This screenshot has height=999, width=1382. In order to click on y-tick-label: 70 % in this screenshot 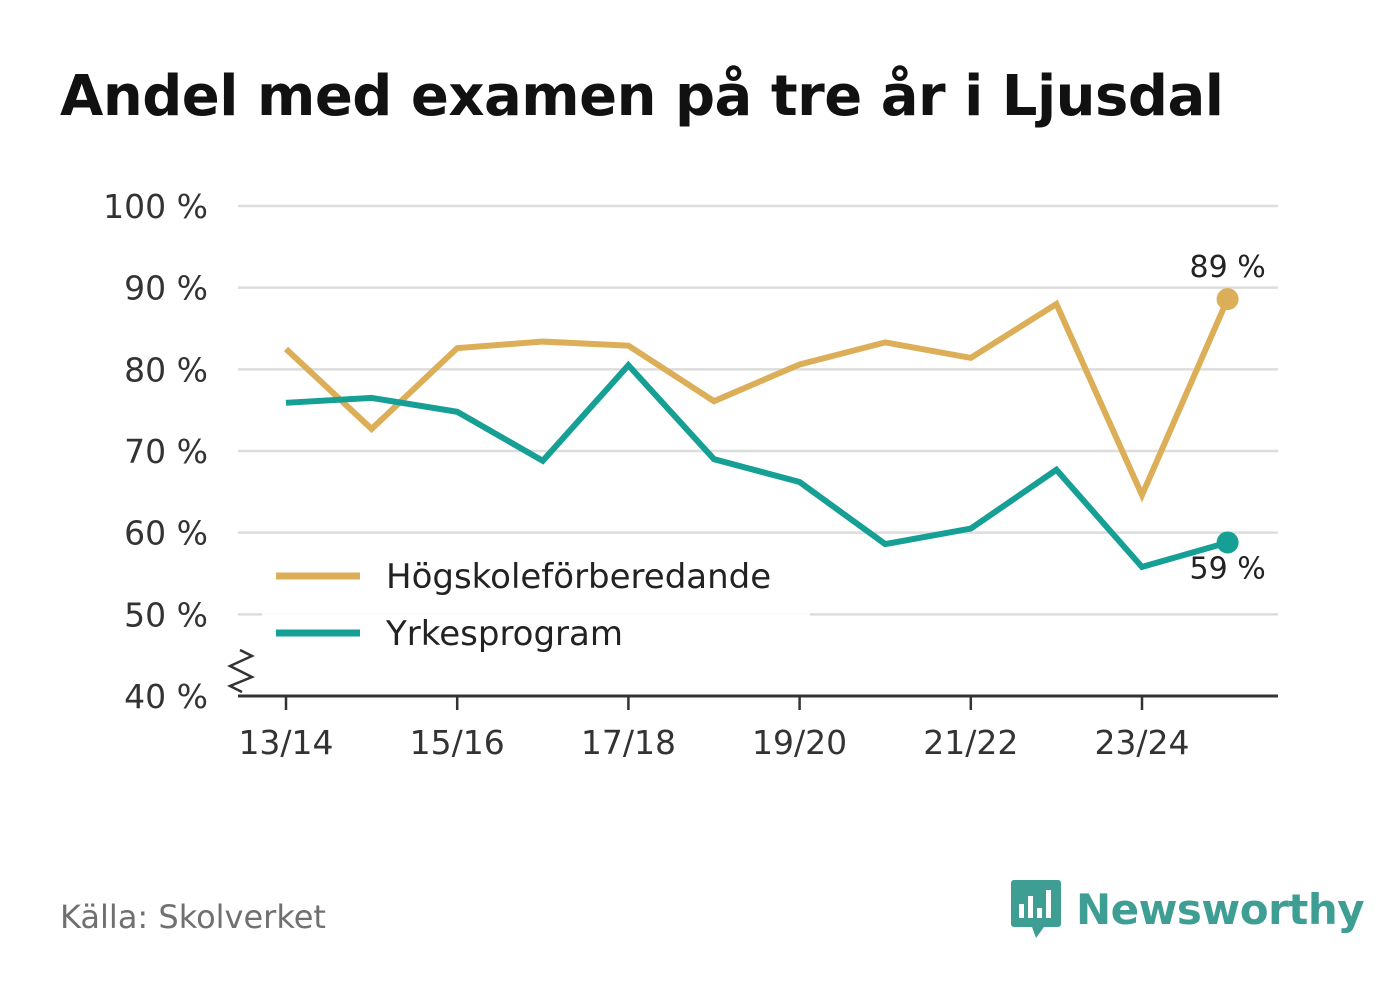, I will do `click(166, 451)`.